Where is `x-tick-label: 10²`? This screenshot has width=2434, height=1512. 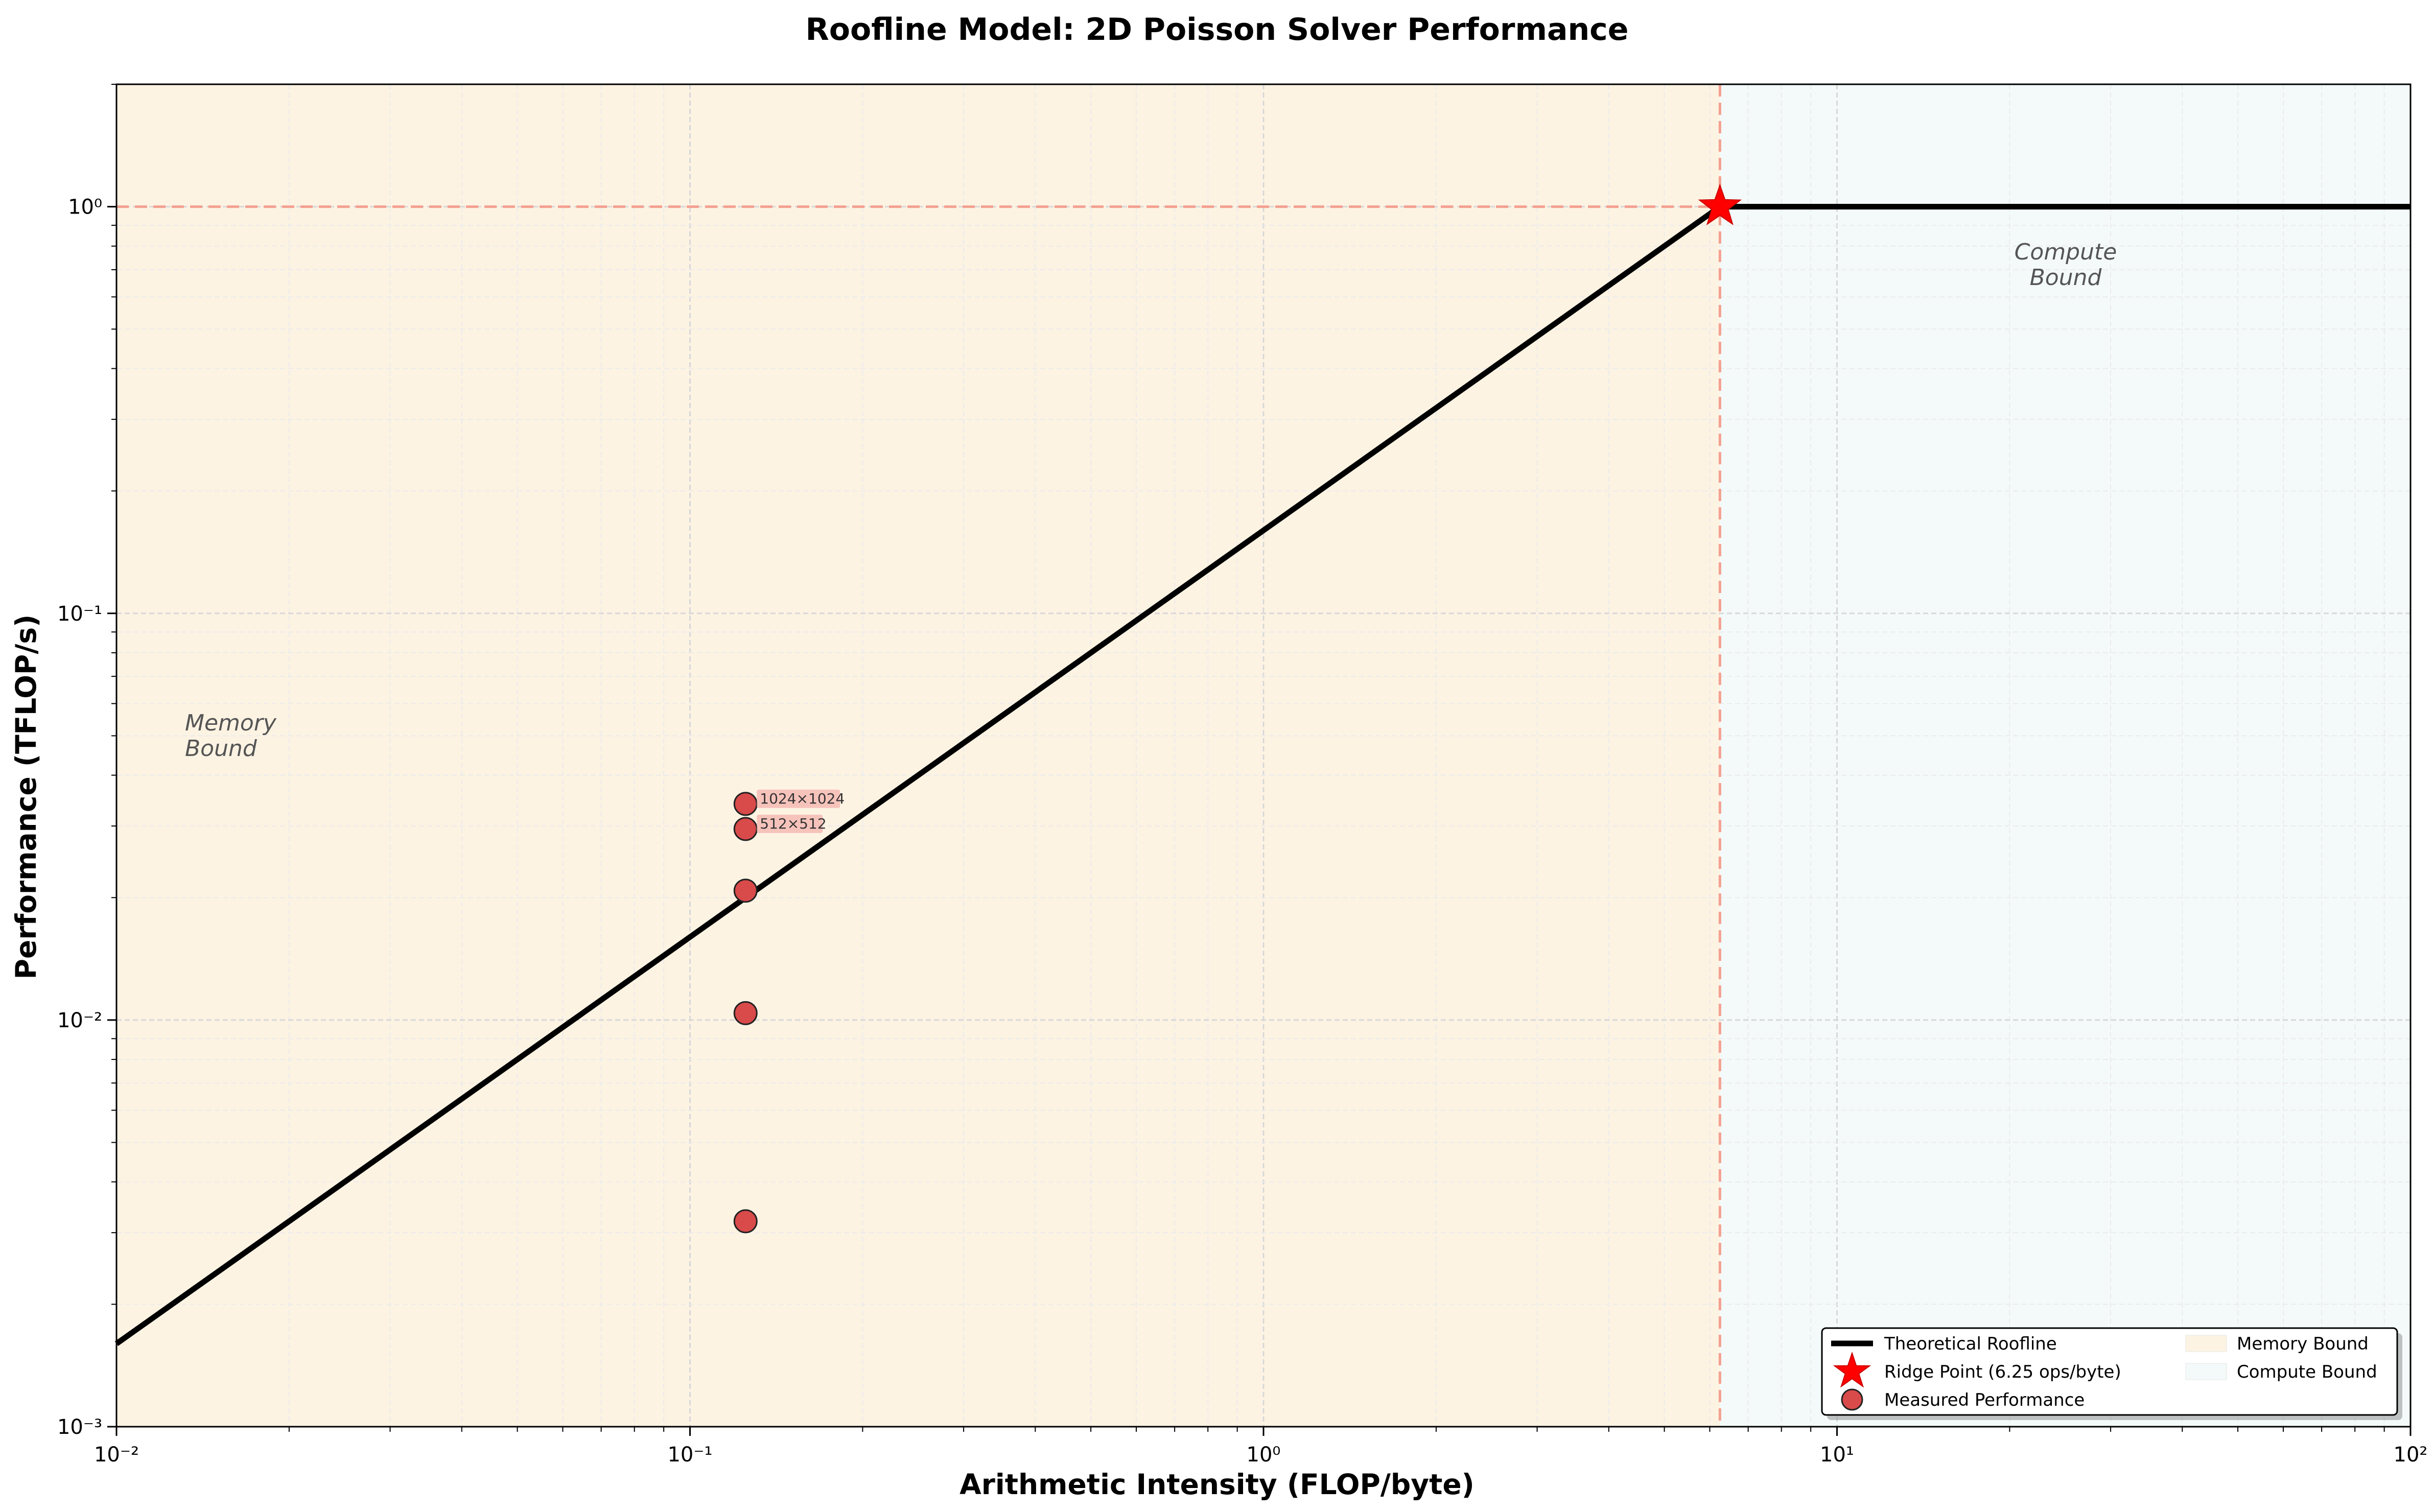
x-tick-label: 10² is located at coordinates (2411, 1455).